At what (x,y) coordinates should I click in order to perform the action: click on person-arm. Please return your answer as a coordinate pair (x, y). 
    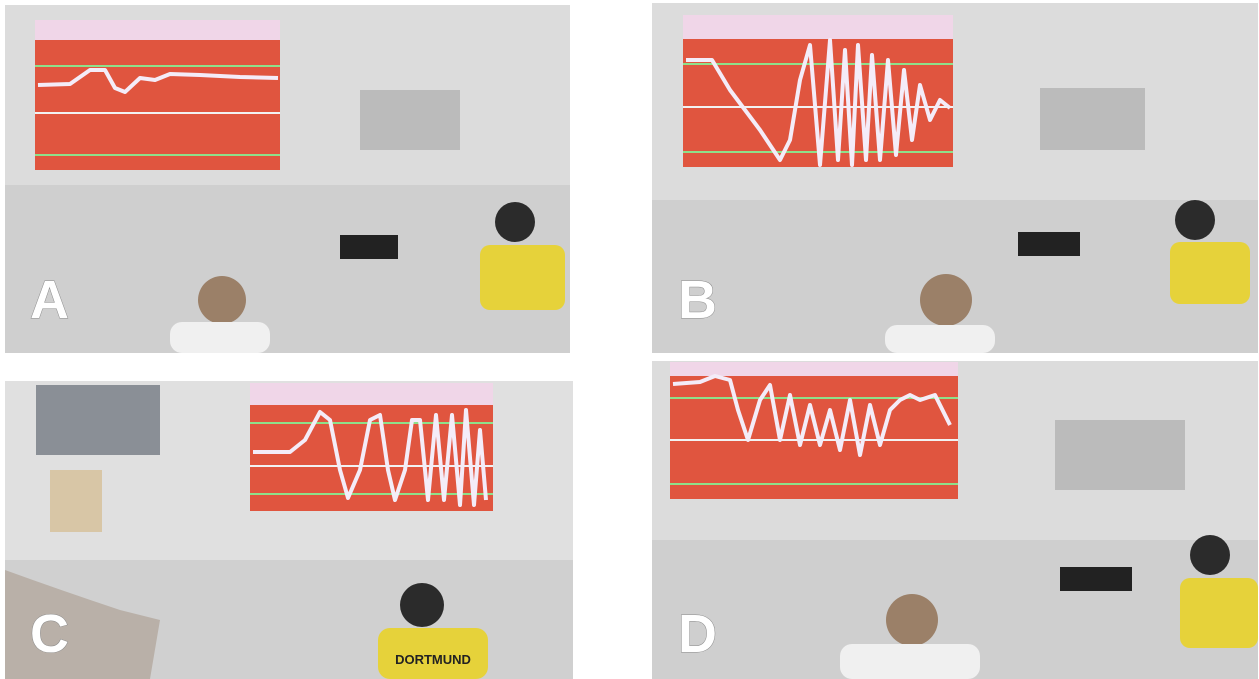
    Looking at the image, I should click on (82, 624).